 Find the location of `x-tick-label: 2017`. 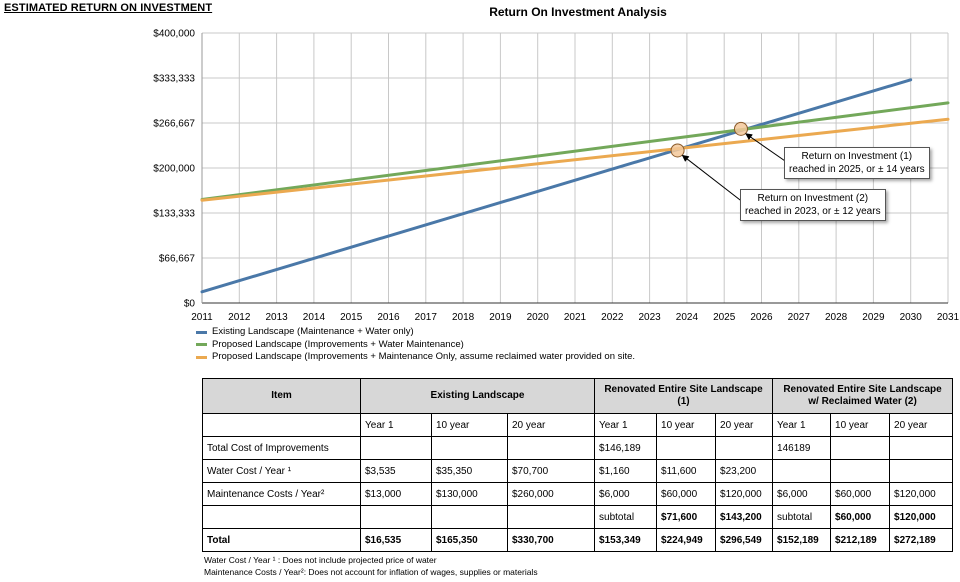

x-tick-label: 2017 is located at coordinates (426, 317).